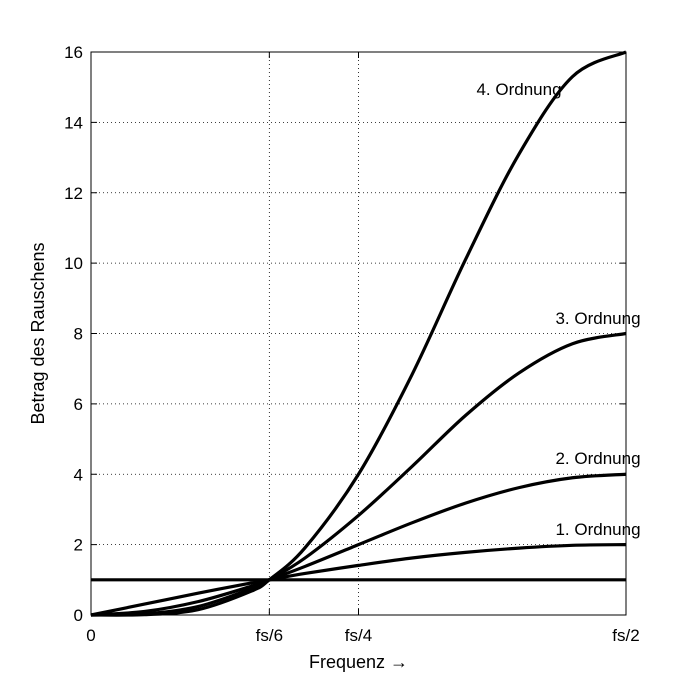 The width and height of the screenshot is (692, 691). I want to click on y-tick-label: 12, so click(73, 193).